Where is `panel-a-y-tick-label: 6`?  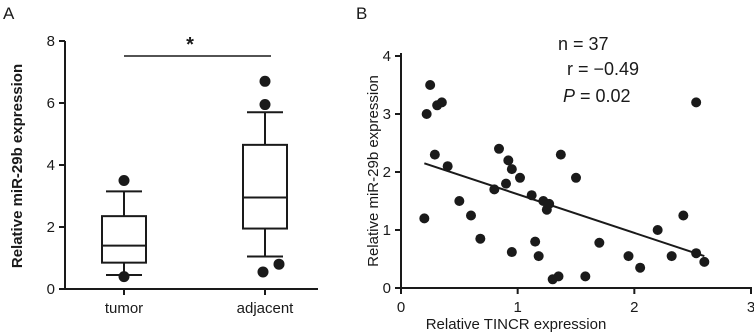
panel-a-y-tick-label: 6 is located at coordinates (51, 103).